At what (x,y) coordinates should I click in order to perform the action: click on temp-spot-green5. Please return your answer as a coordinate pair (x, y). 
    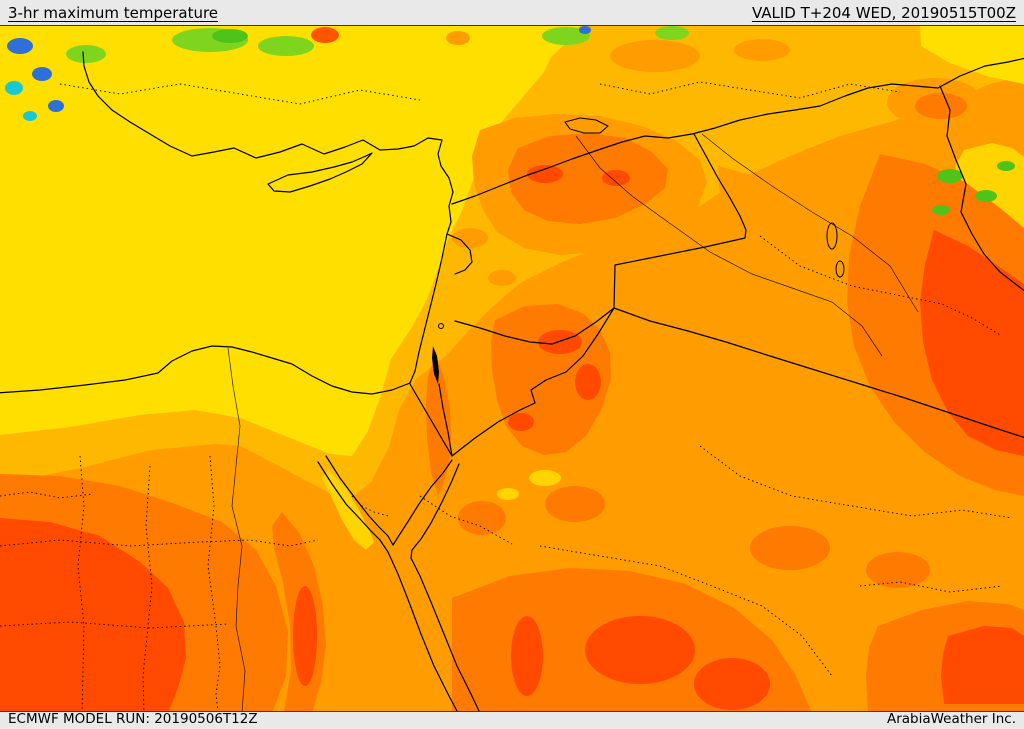
    Looking at the image, I should click on (672, 33).